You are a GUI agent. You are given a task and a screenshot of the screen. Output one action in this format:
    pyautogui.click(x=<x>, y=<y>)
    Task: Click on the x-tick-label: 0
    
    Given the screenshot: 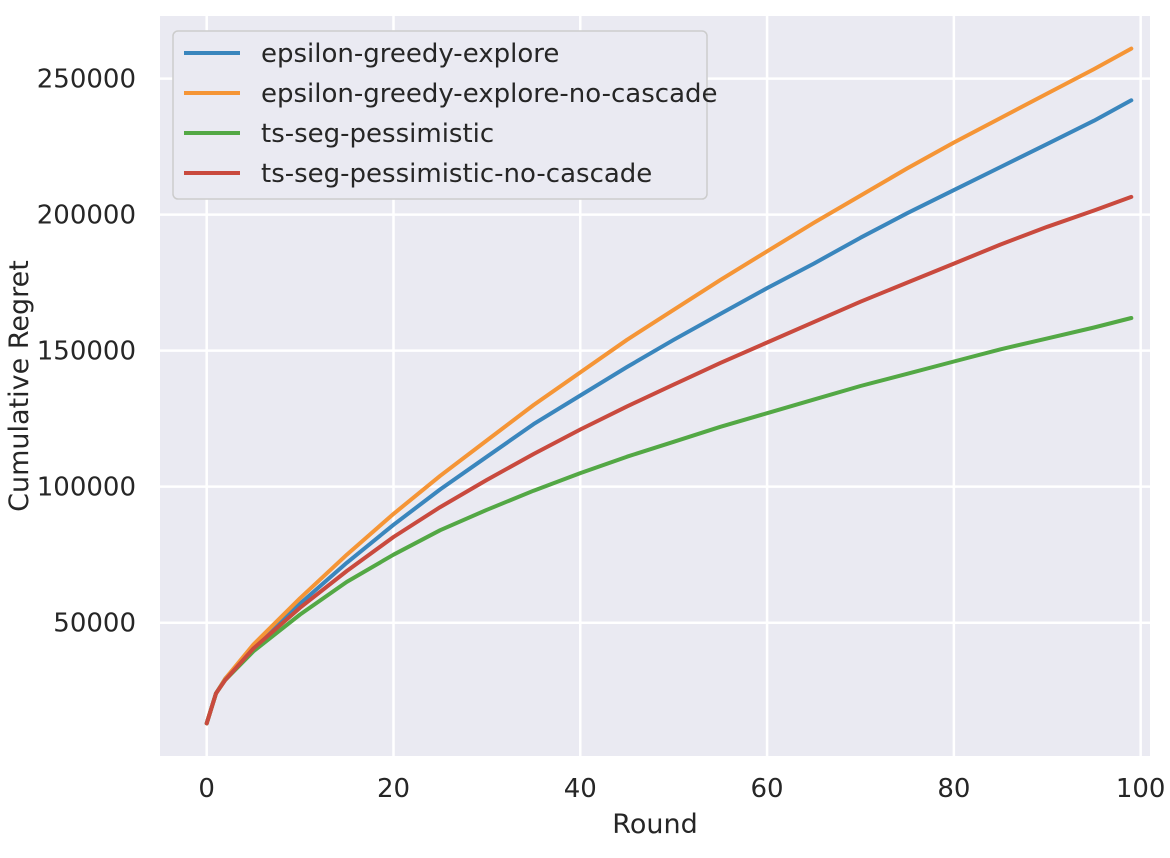 What is the action you would take?
    pyautogui.click(x=206, y=789)
    